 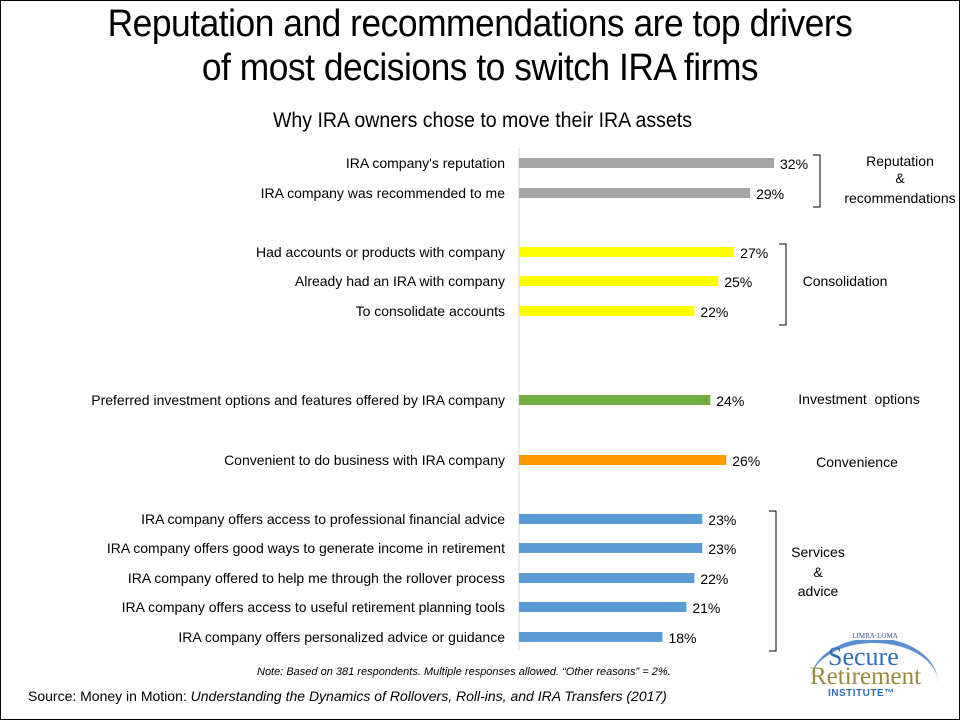 What do you see at coordinates (738, 282) in the screenshot?
I see `data-label: 25%` at bounding box center [738, 282].